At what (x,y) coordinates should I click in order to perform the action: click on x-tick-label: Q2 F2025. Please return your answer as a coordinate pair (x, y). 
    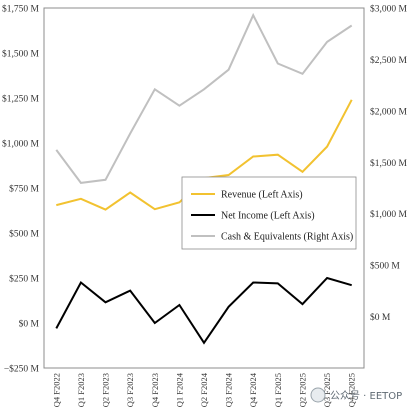
    Looking at the image, I should click on (302, 390).